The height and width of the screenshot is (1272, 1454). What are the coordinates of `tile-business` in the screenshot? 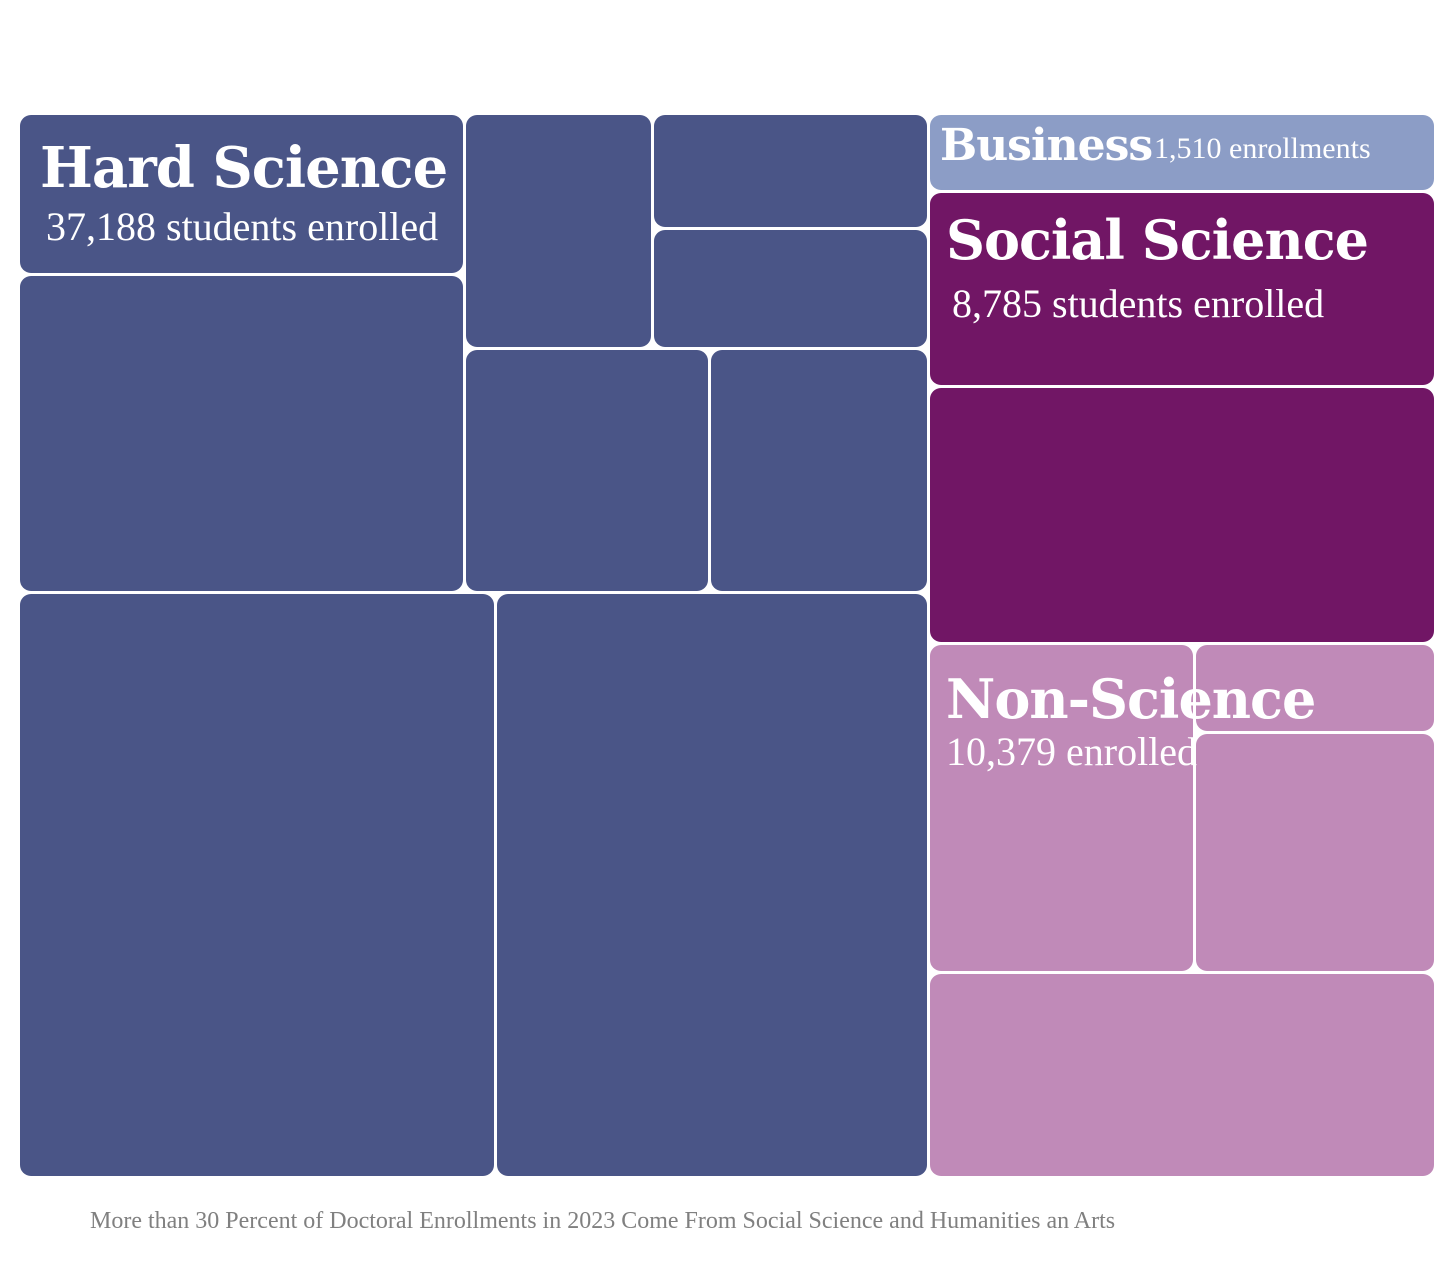 It's located at (1182, 152).